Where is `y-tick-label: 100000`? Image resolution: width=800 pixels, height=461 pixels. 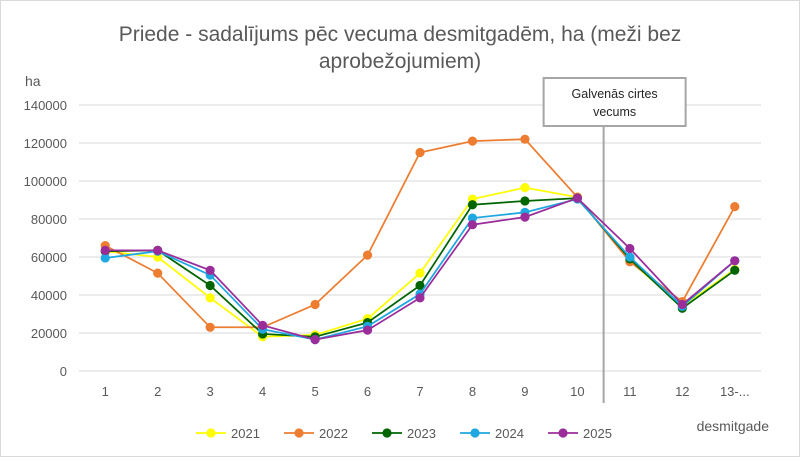 y-tick-label: 100000 is located at coordinates (45, 181).